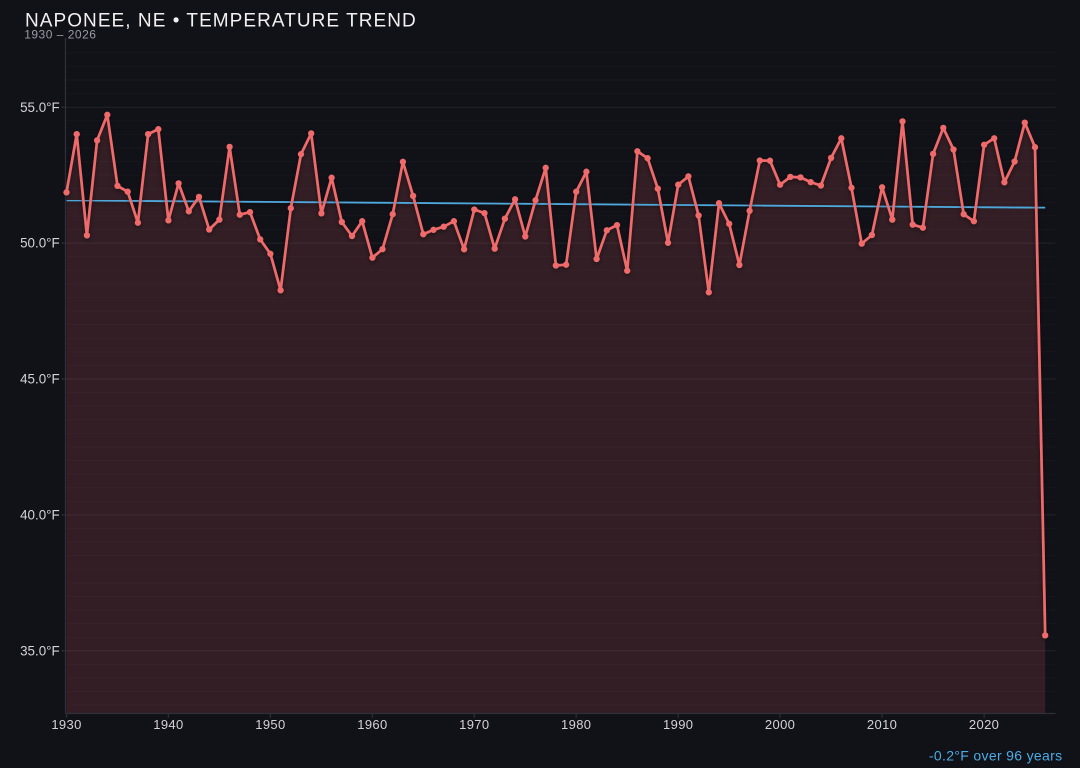  Describe the element at coordinates (678, 724) in the screenshot. I see `svg-text: 1990` at that location.